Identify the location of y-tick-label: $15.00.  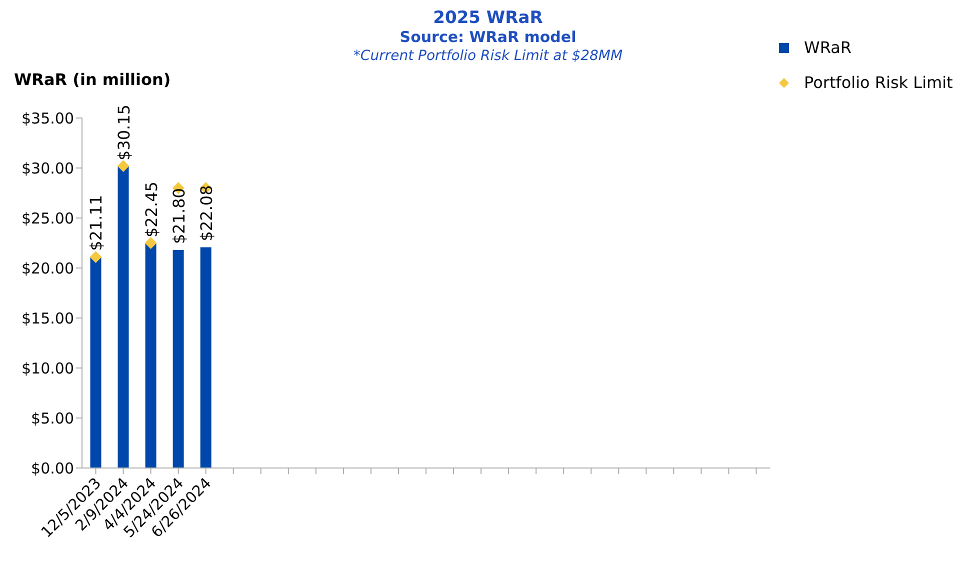
(48, 318).